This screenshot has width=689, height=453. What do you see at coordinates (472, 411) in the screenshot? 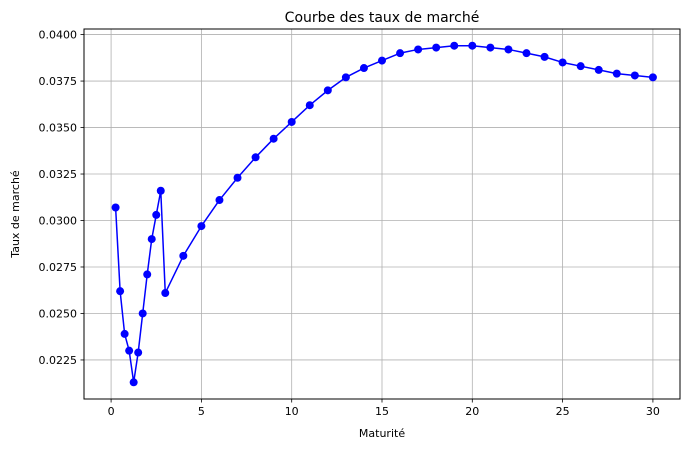
I see `x-tick-label: 20` at bounding box center [472, 411].